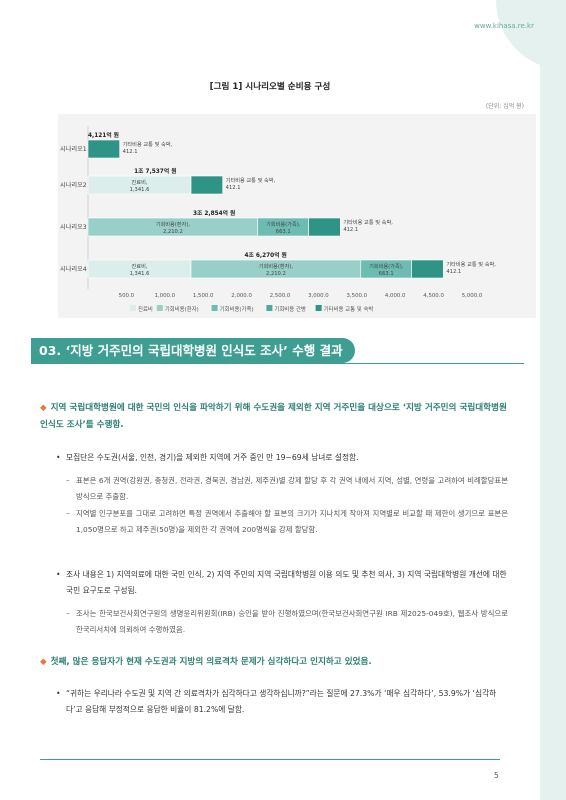 The width and height of the screenshot is (566, 800). What do you see at coordinates (349, 309) in the screenshot?
I see `legend-label: 기타비용 교통 및 숙박` at bounding box center [349, 309].